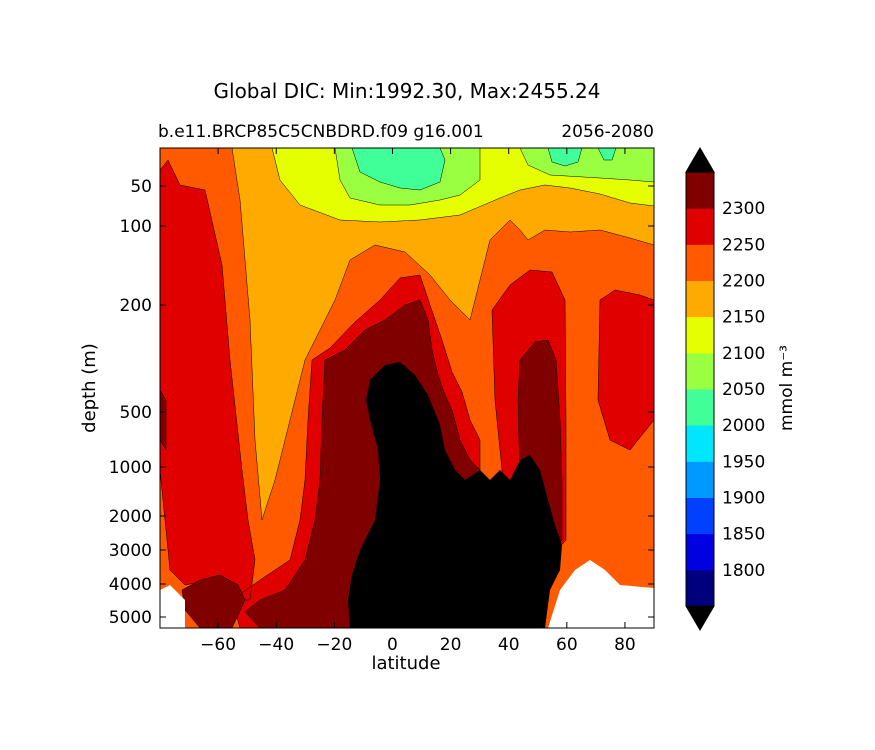 This screenshot has height=750, width=875. I want to click on colorbar-frame, so click(700, 389).